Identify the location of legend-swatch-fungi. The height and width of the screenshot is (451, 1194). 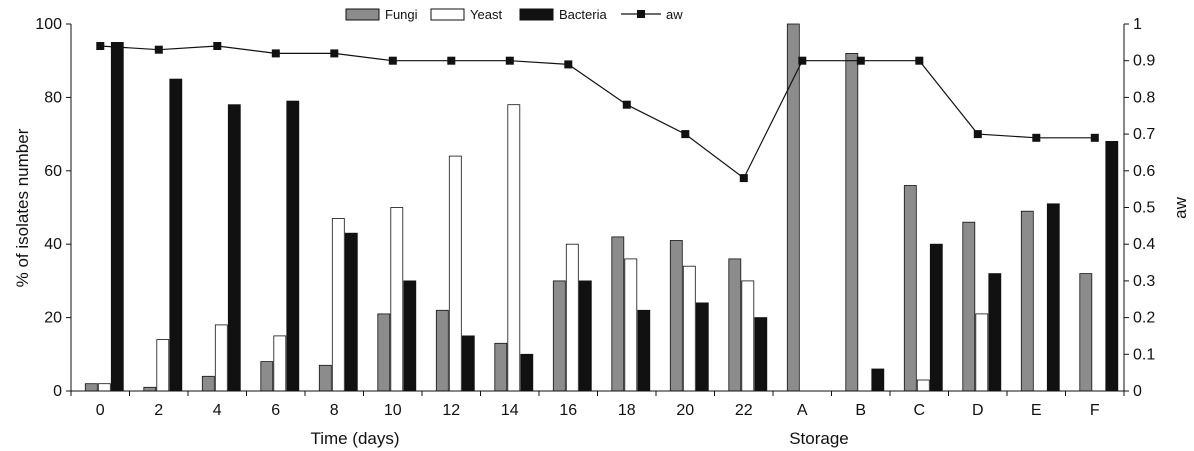
(362, 14).